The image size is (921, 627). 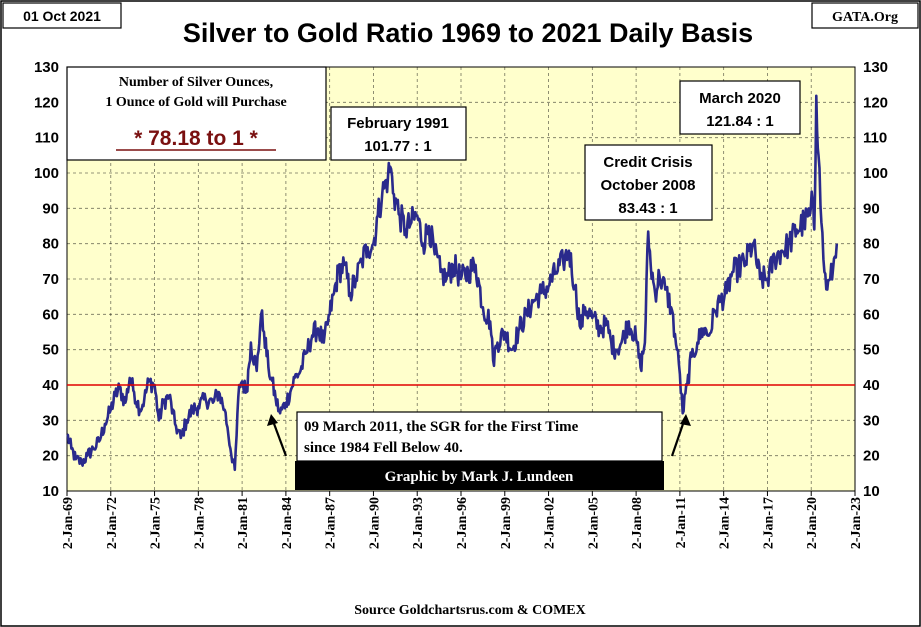 I want to click on credit-text: Graphic by Mark J. Lundeen, so click(x=479, y=477).